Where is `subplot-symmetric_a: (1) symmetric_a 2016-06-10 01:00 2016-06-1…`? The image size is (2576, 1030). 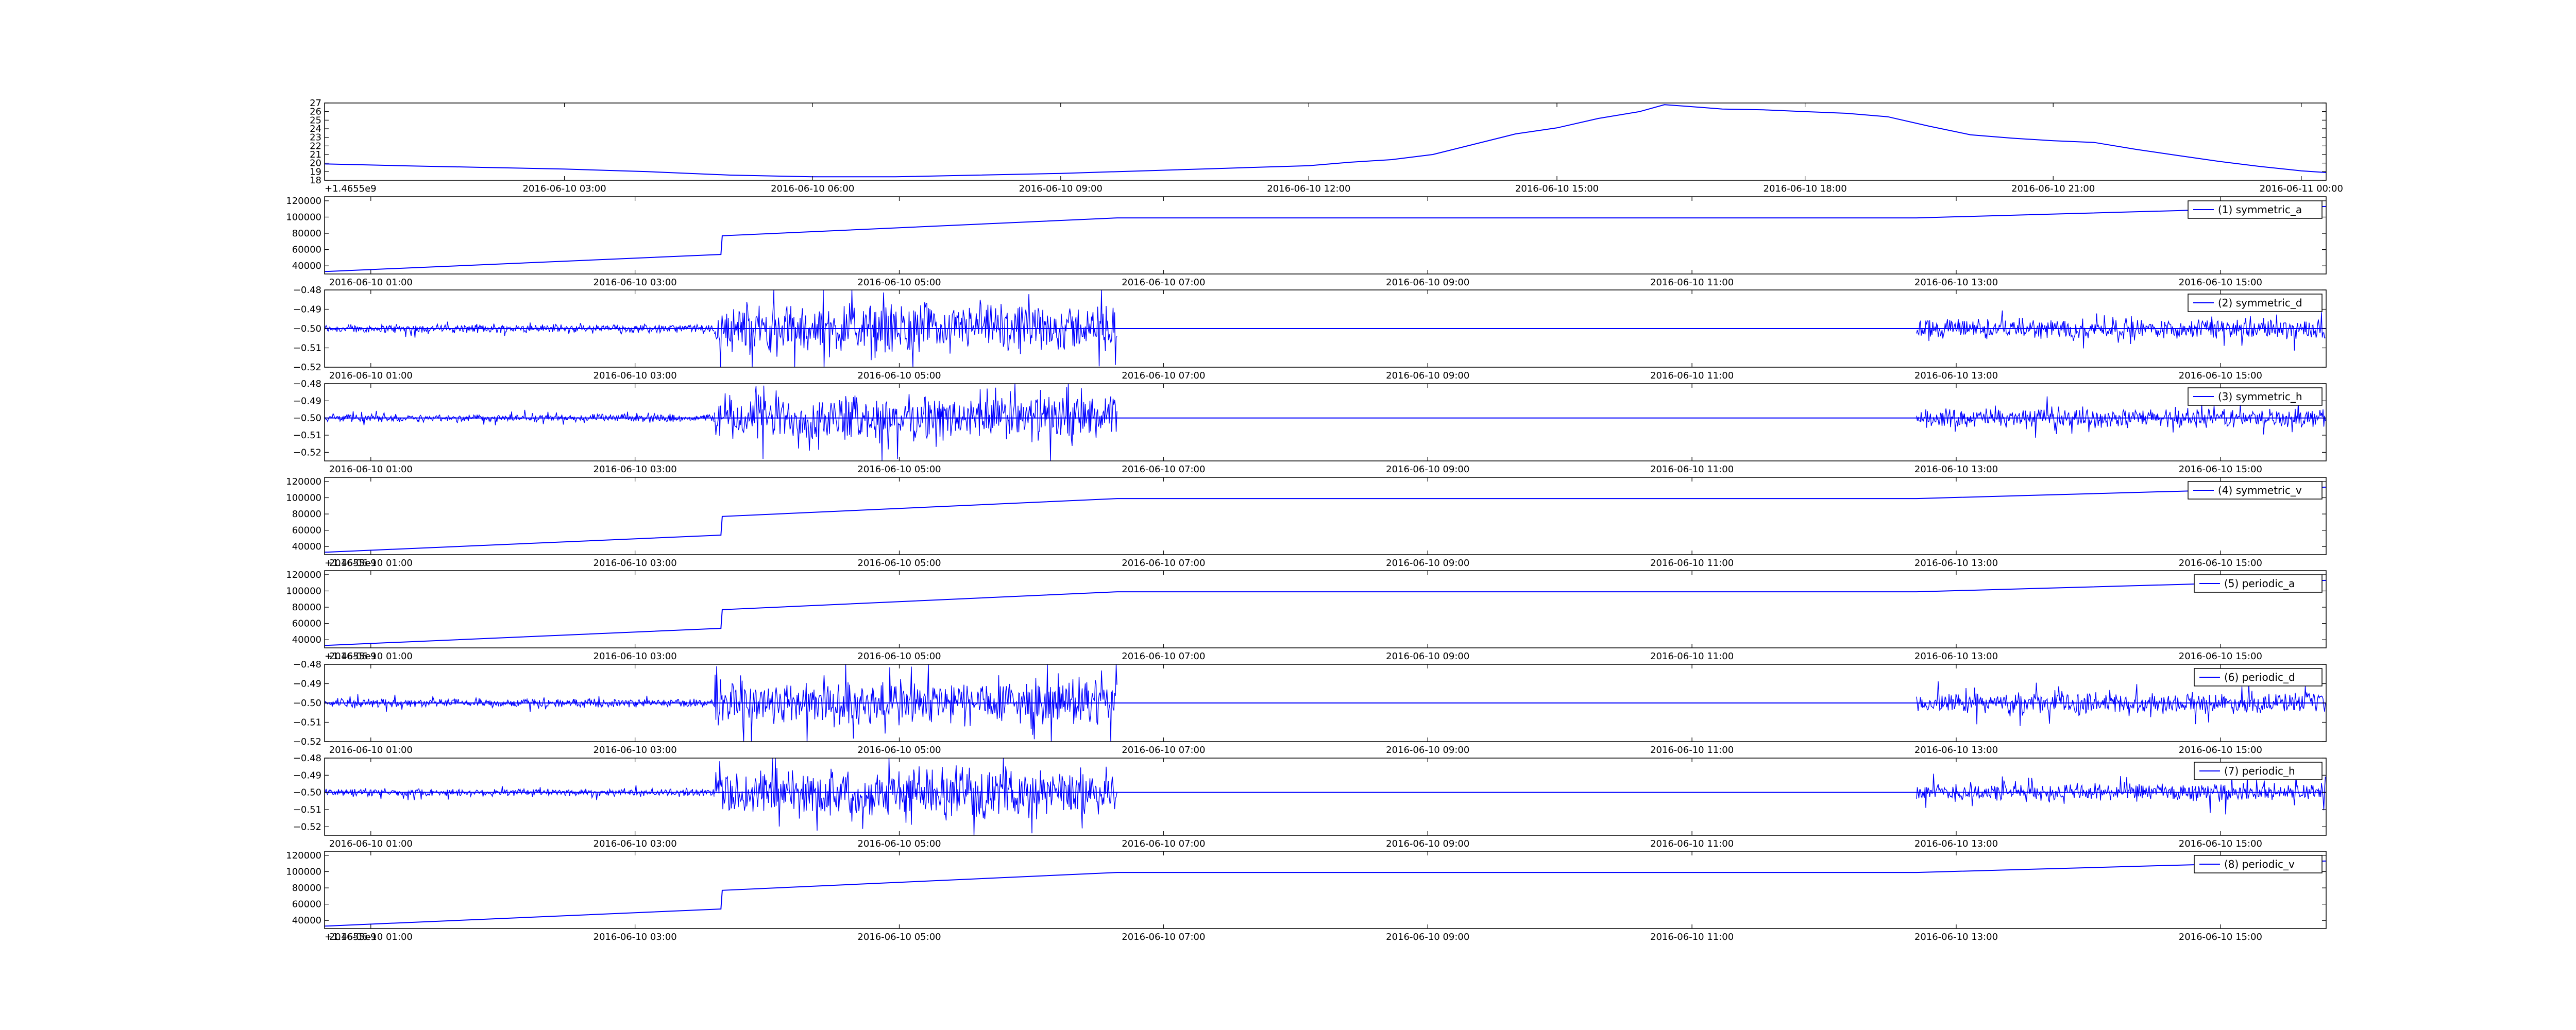 subplot-symmetric_a: (1) symmetric_a 2016-06-10 01:00 2016-06-1… is located at coordinates (1306, 242).